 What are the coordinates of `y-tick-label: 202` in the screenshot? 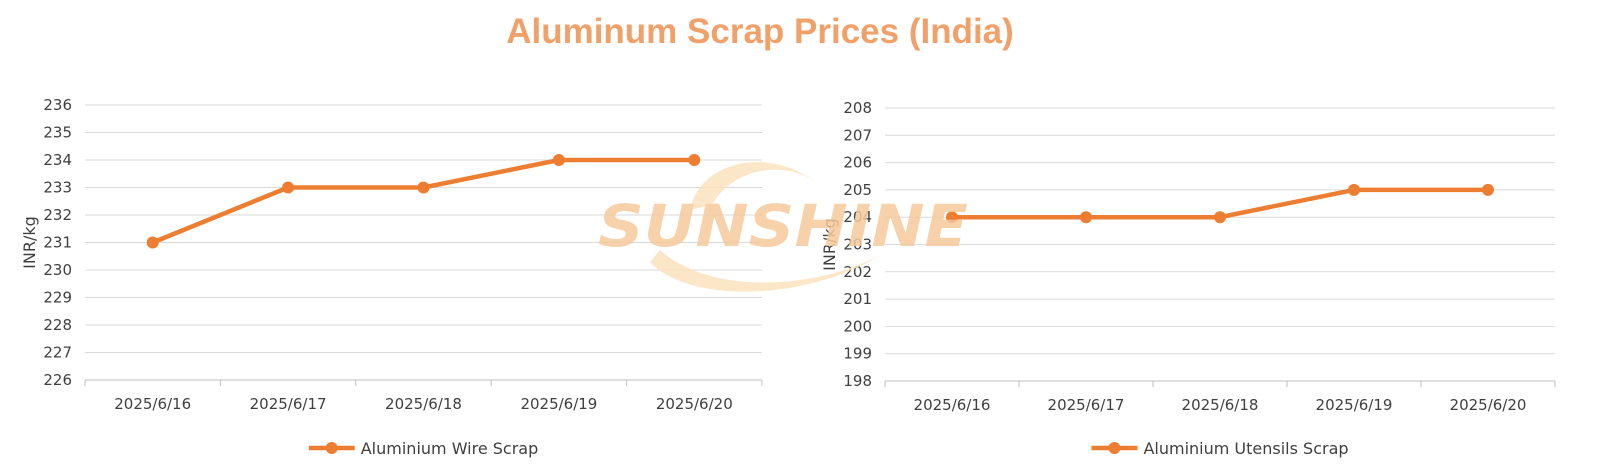 It's located at (857, 272).